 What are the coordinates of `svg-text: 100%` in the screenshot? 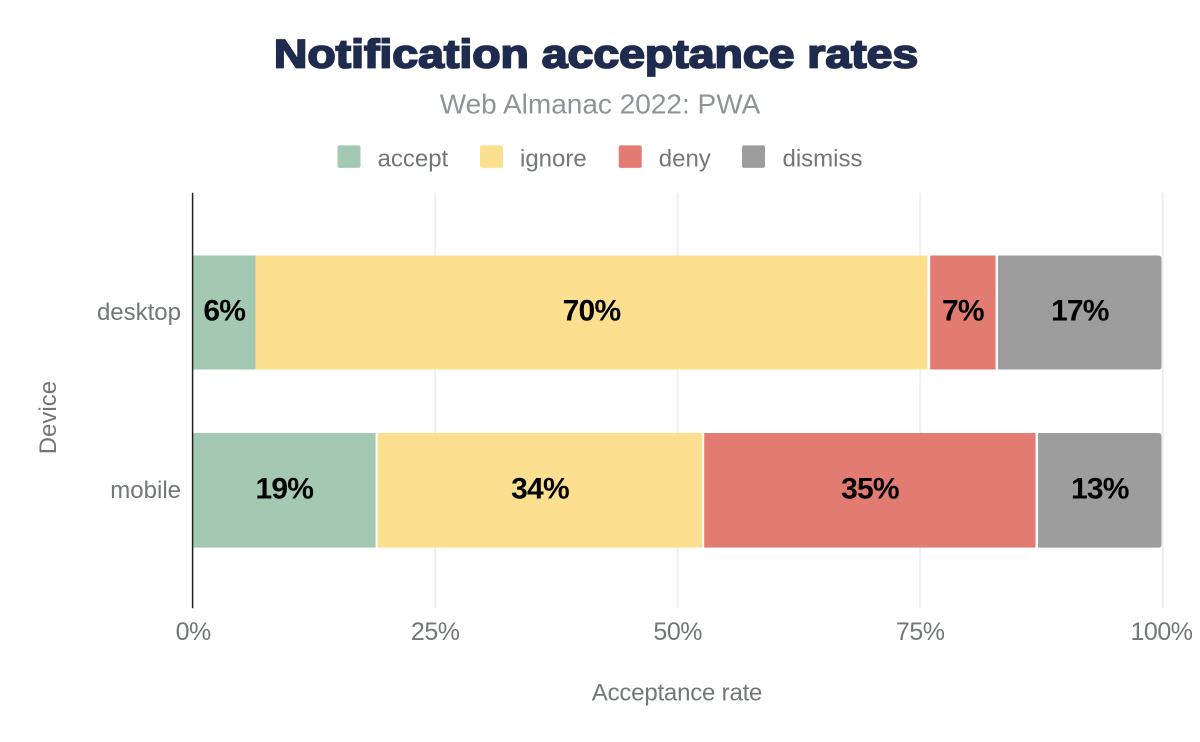 It's located at (1162, 632).